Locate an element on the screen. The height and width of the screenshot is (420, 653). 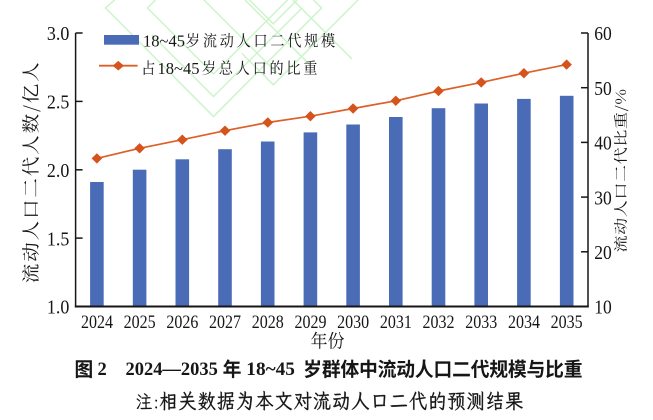
svg-text: 2031 is located at coordinates (396, 322).